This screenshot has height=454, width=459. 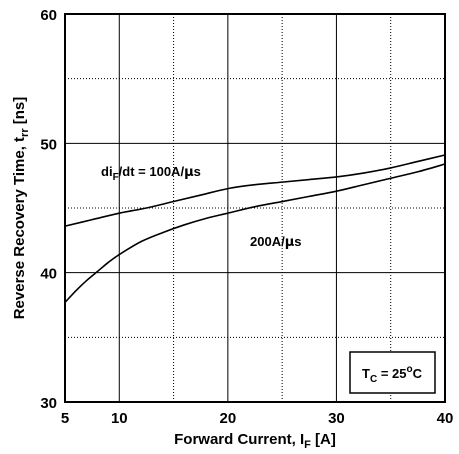 What do you see at coordinates (48, 274) in the screenshot?
I see `y-tick-label: 40` at bounding box center [48, 274].